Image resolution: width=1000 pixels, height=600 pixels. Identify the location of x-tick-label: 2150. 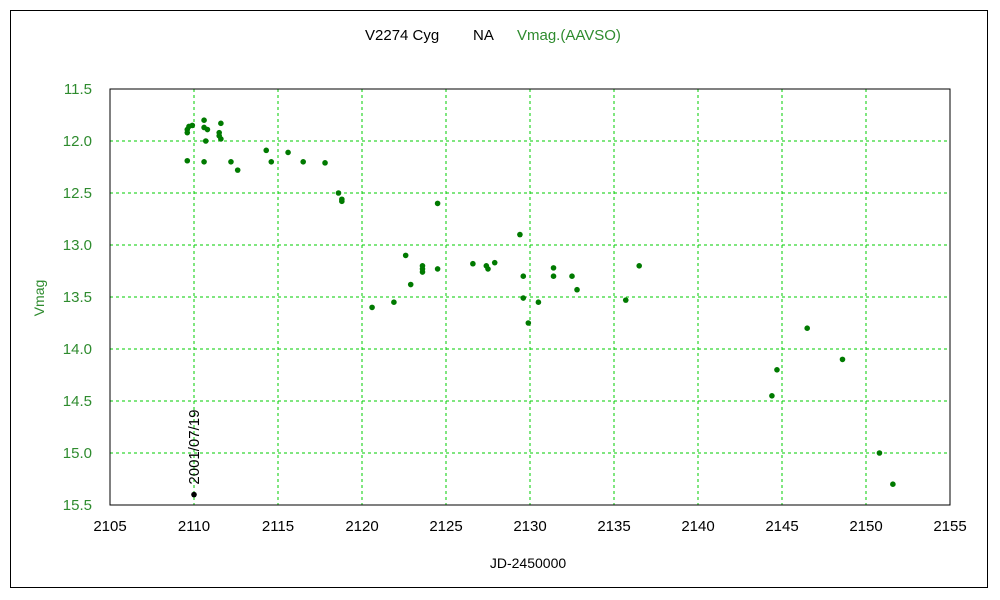
(865, 526).